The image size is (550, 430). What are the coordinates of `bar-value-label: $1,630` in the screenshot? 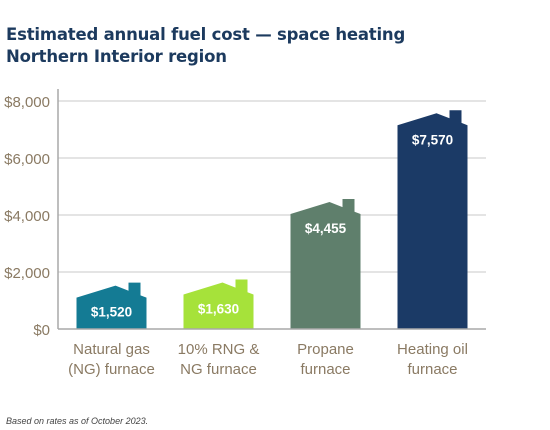 It's located at (218, 309).